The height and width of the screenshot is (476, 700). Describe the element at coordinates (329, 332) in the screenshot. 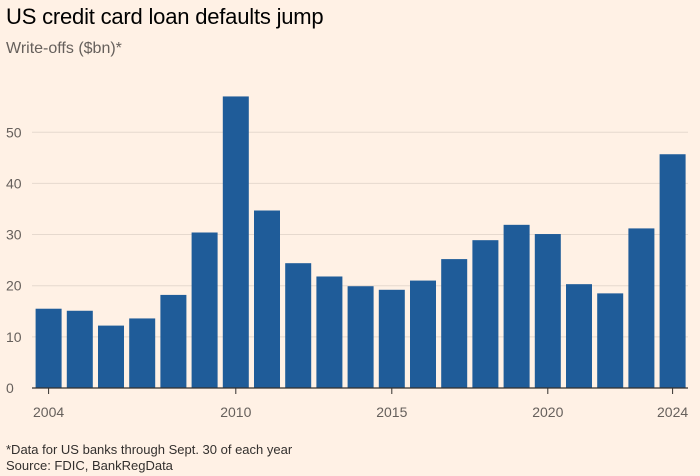

I see `bar-2013` at that location.